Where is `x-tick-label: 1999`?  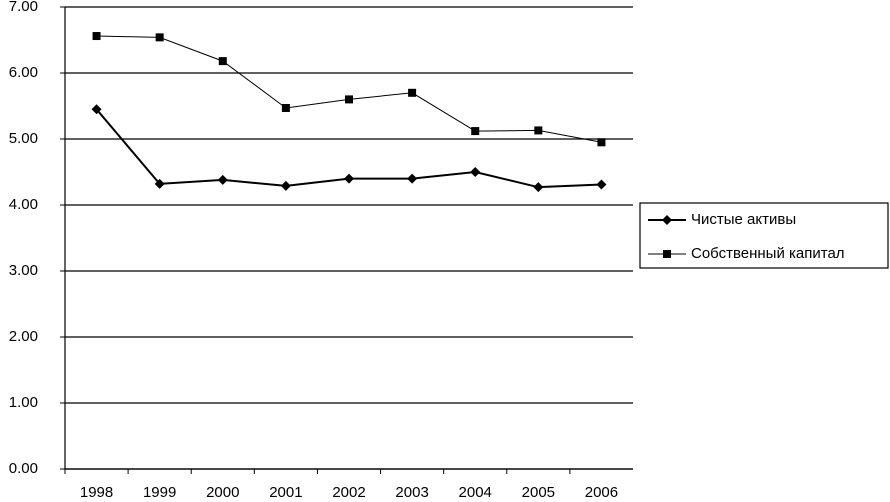 x-tick-label: 1999 is located at coordinates (159, 492).